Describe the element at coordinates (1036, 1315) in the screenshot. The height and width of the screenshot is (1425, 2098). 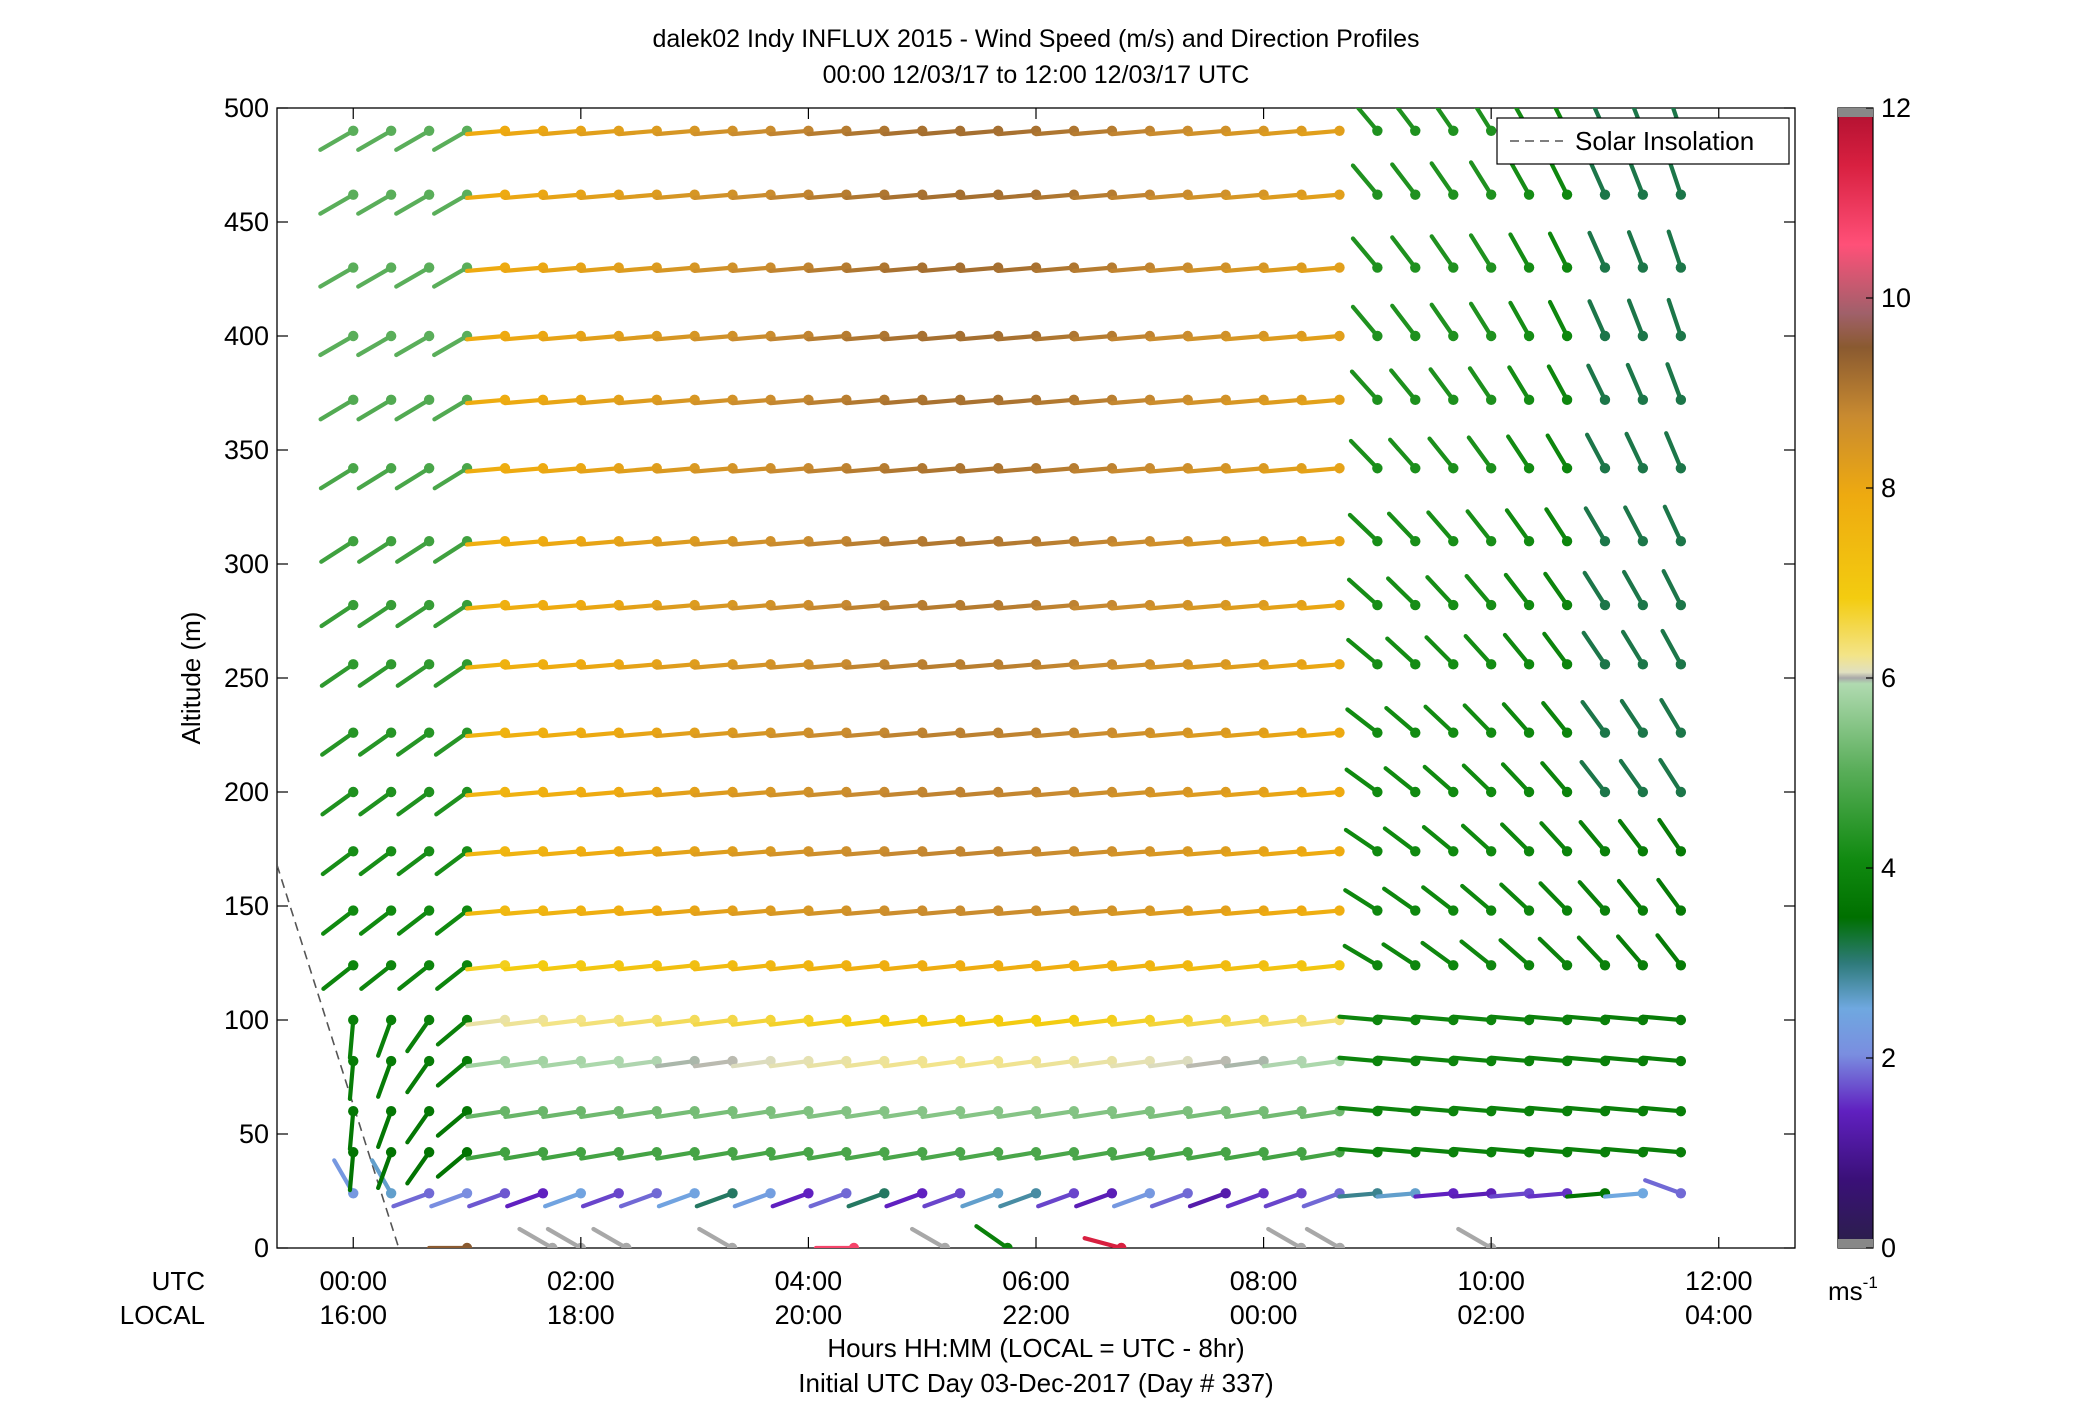
I see `x-tick-label-local: 22:00` at that location.